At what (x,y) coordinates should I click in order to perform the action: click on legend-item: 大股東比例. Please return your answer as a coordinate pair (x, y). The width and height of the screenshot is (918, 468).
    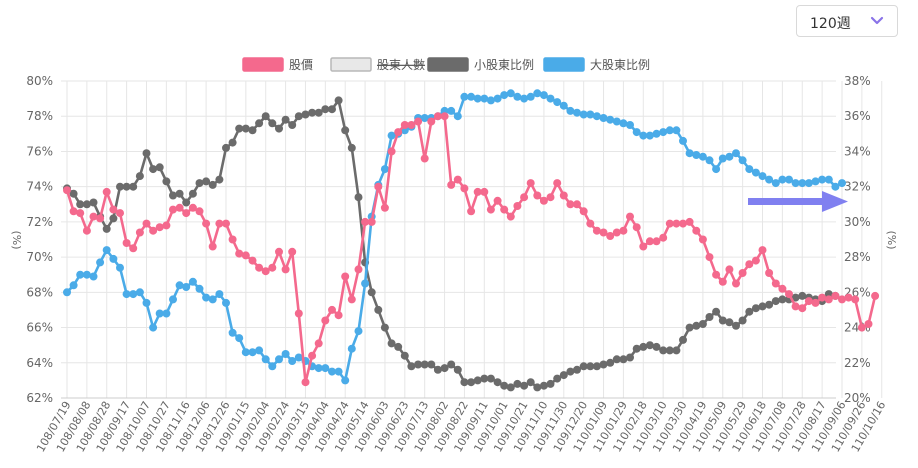
    Looking at the image, I should click on (596, 64).